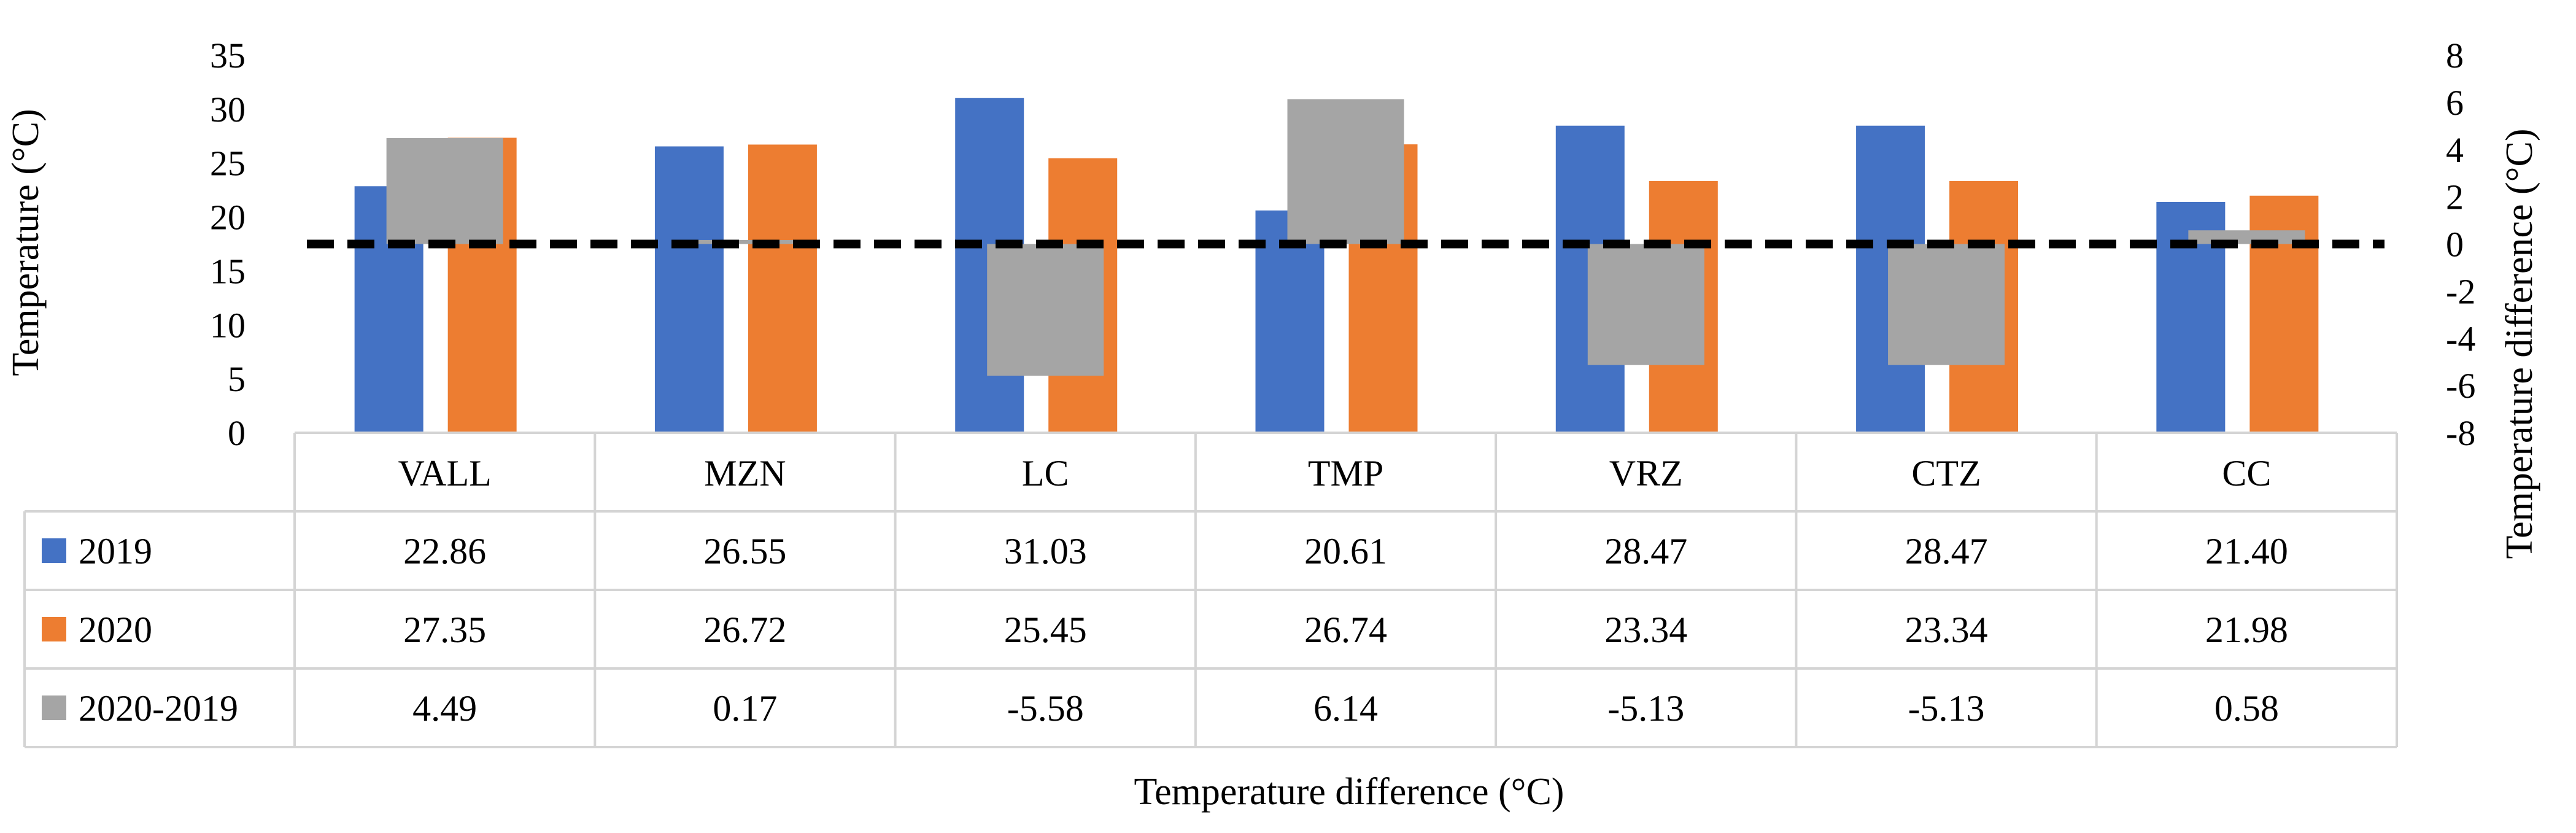  Describe the element at coordinates (2246, 473) in the screenshot. I see `category-label-cc: CC` at that location.